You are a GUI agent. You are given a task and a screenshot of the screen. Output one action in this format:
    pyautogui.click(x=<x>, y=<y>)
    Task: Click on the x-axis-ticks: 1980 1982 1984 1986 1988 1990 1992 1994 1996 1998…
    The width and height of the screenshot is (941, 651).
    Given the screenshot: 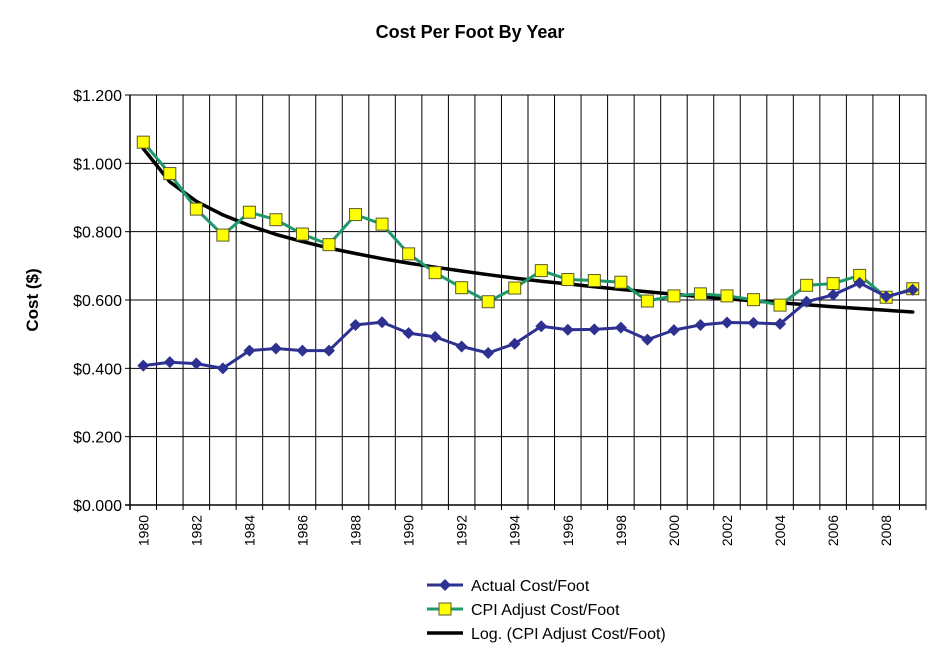 What is the action you would take?
    pyautogui.click(x=528, y=525)
    